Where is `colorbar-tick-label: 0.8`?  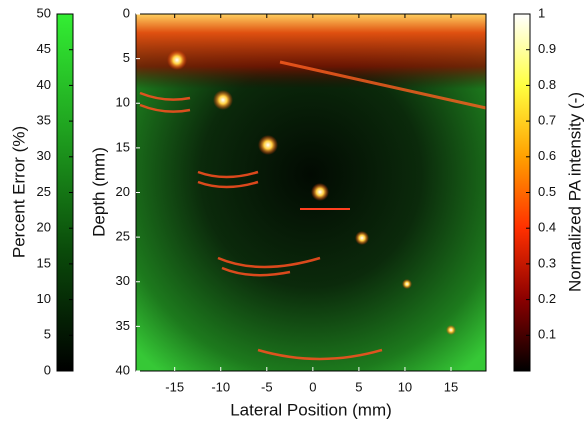 colorbar-tick-label: 0.8 is located at coordinates (547, 84).